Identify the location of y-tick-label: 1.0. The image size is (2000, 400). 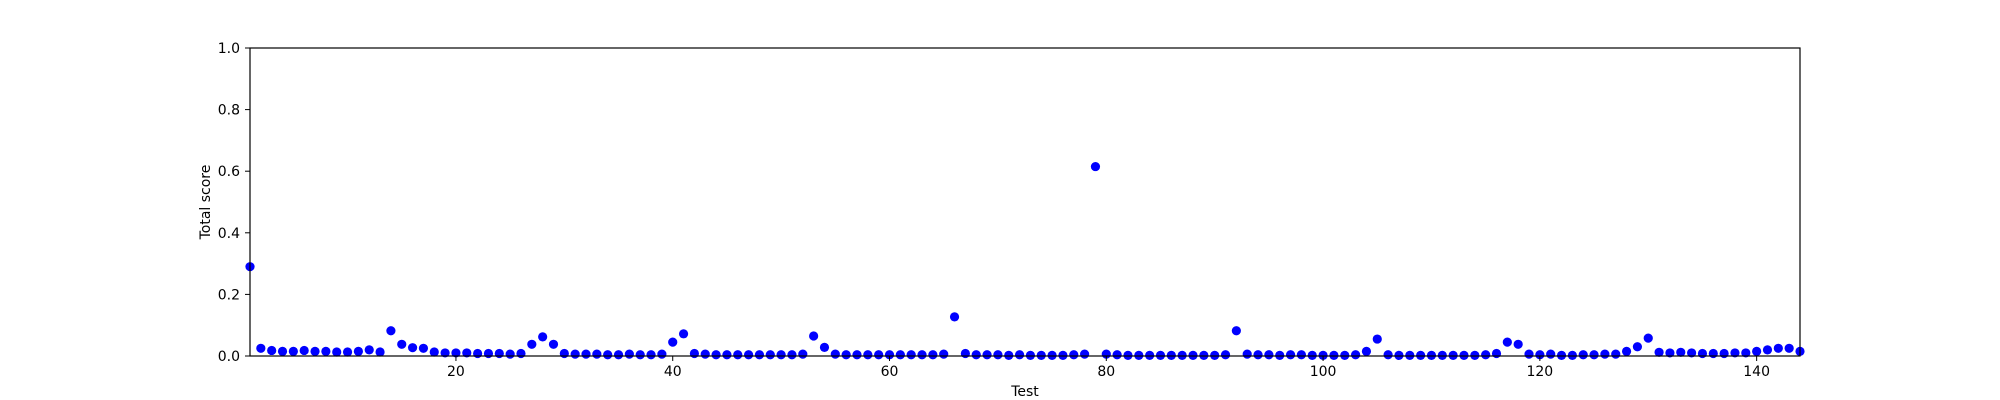
(229, 49).